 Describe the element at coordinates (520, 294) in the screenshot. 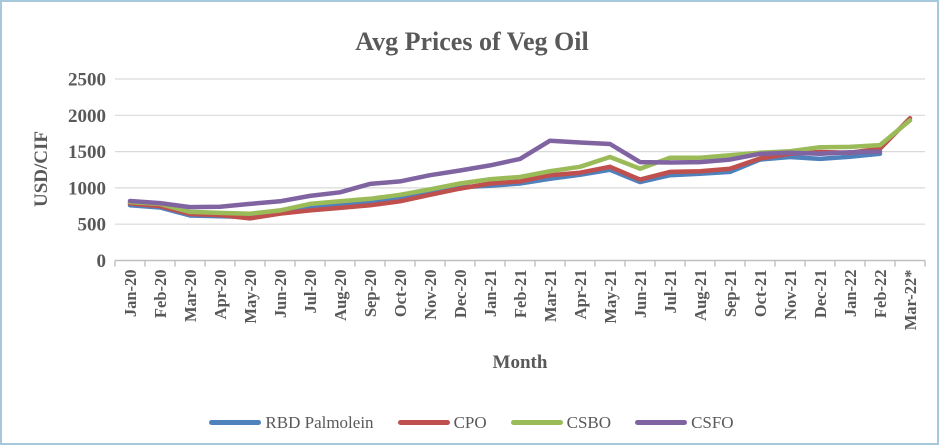

I see `x-tick-label: Feb-21` at that location.